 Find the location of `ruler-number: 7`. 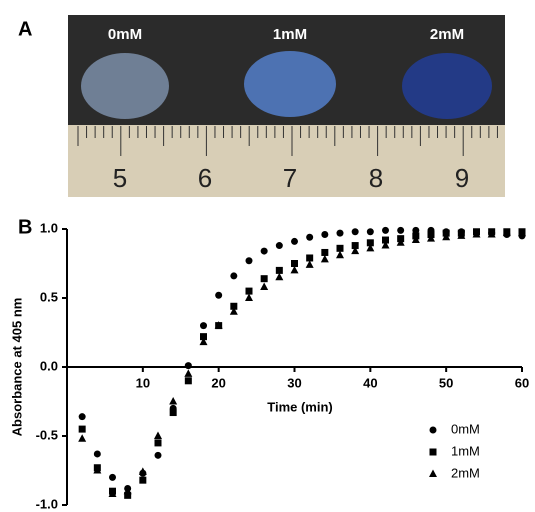

ruler-number: 7 is located at coordinates (290, 178).